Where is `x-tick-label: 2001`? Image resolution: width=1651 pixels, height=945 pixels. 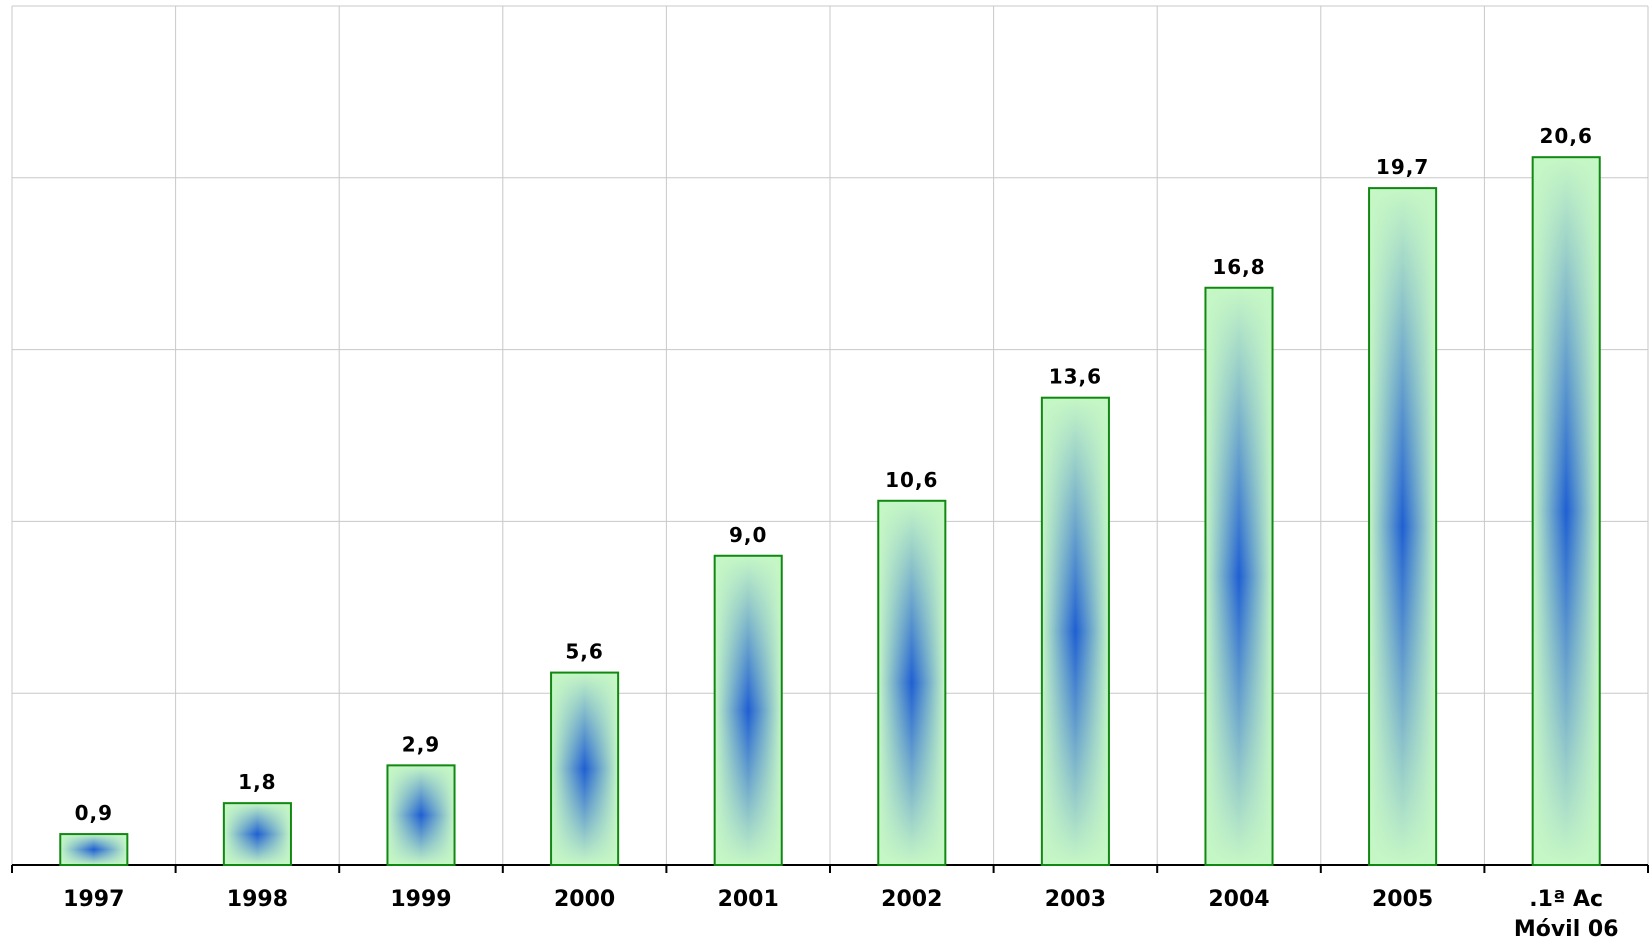 x-tick-label: 2001 is located at coordinates (748, 899).